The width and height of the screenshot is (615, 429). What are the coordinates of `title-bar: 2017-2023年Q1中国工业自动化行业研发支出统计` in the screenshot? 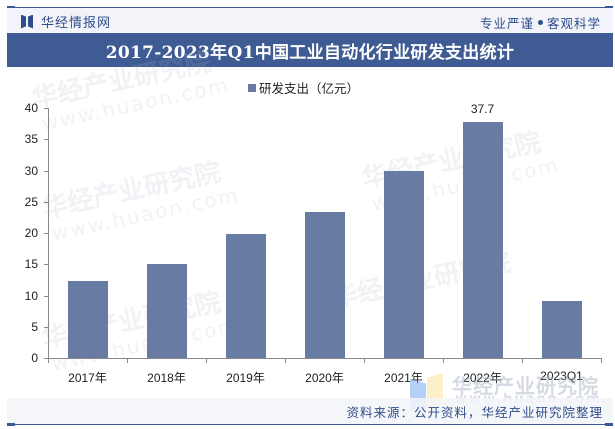 It's located at (310, 50).